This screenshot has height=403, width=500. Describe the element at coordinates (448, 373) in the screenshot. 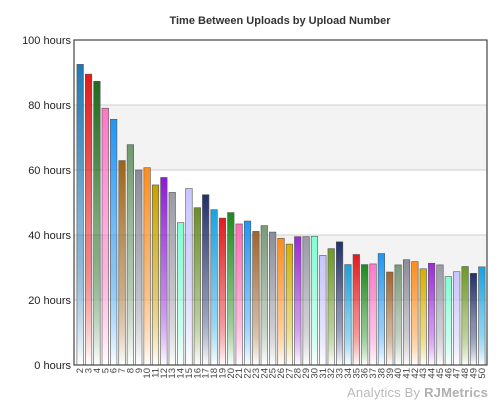

I see `x-tick-label: 46` at that location.